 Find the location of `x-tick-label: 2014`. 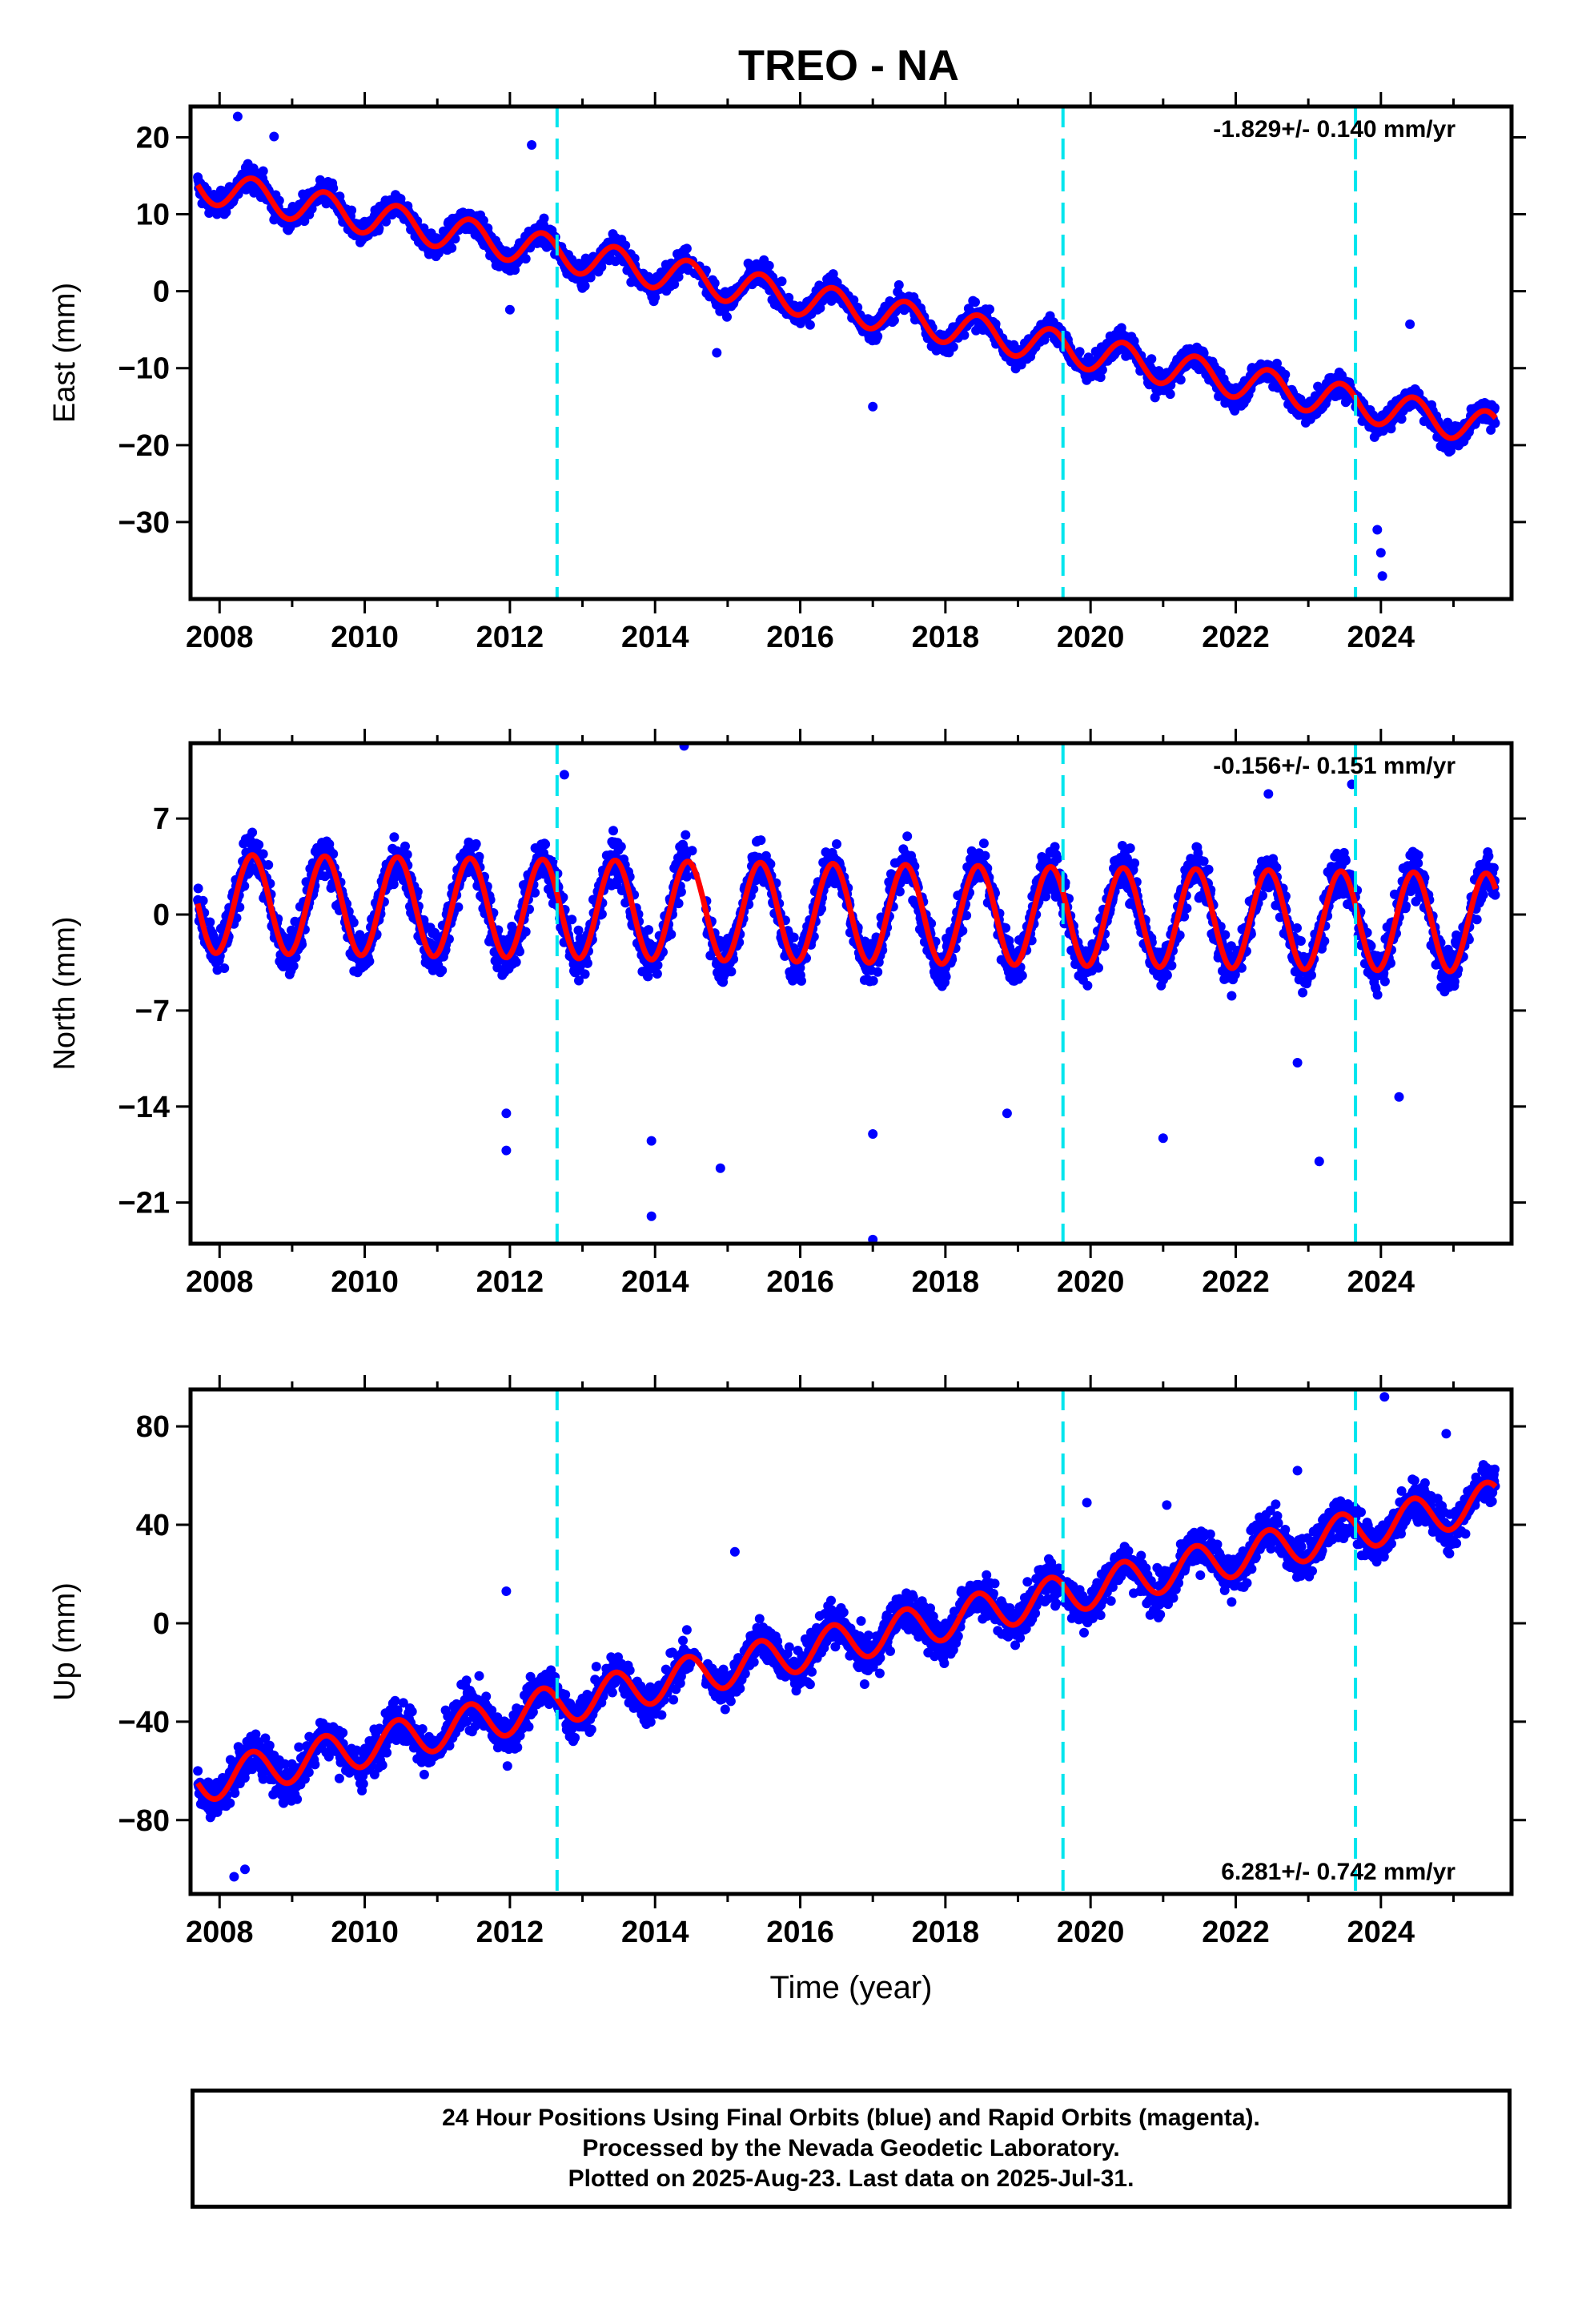

x-tick-label: 2014 is located at coordinates (655, 637).